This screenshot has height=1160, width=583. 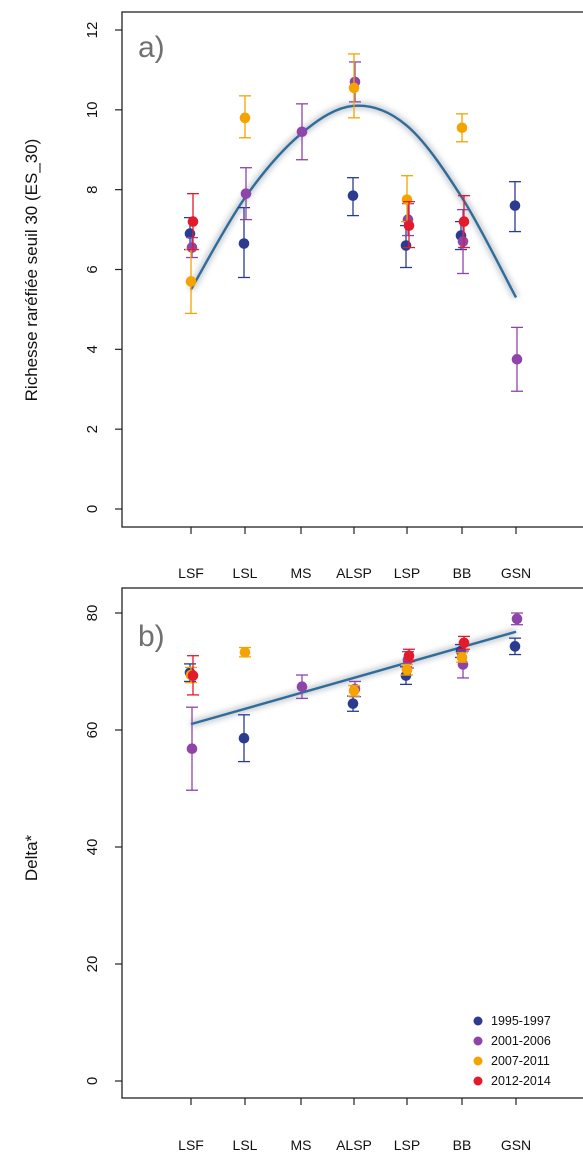 I want to click on point-2001-2006-alsp, so click(x=355, y=82).